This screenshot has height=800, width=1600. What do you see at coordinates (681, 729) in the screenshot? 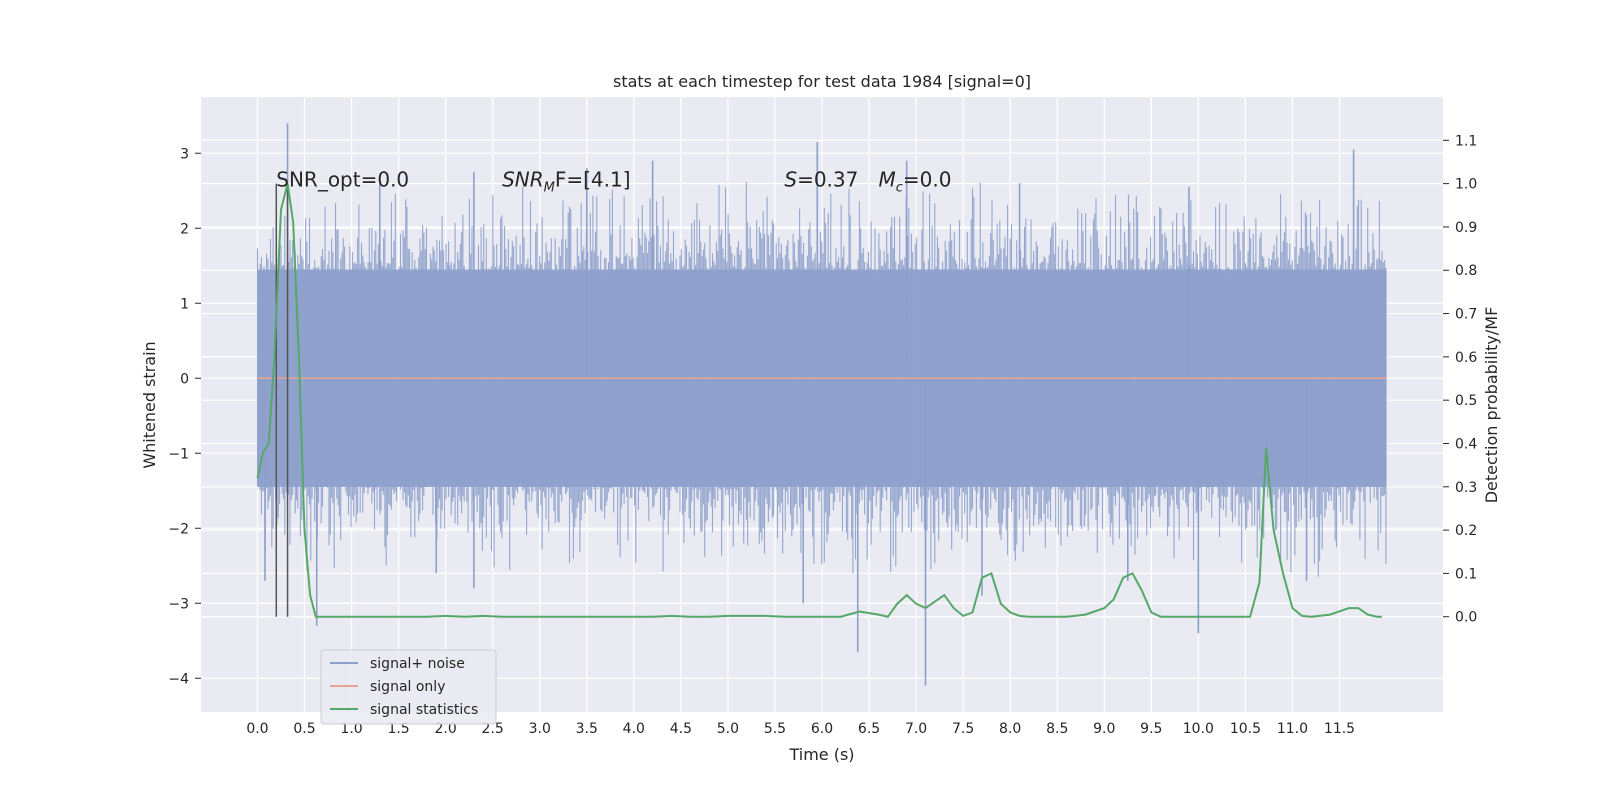
I see `x-tick-label: 4.5` at bounding box center [681, 729].